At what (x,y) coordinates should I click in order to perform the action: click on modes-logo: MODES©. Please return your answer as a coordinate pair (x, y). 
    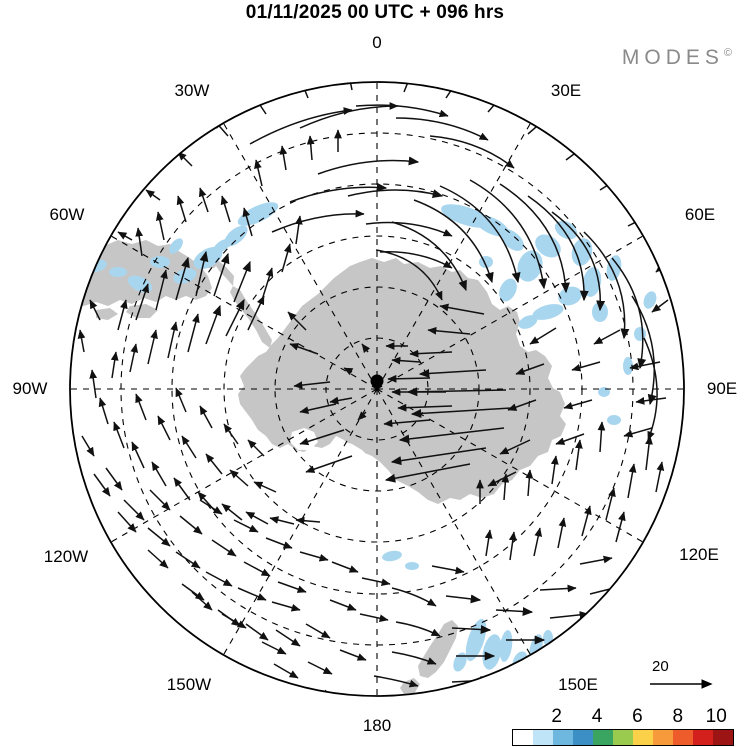
    Looking at the image, I should click on (677, 58).